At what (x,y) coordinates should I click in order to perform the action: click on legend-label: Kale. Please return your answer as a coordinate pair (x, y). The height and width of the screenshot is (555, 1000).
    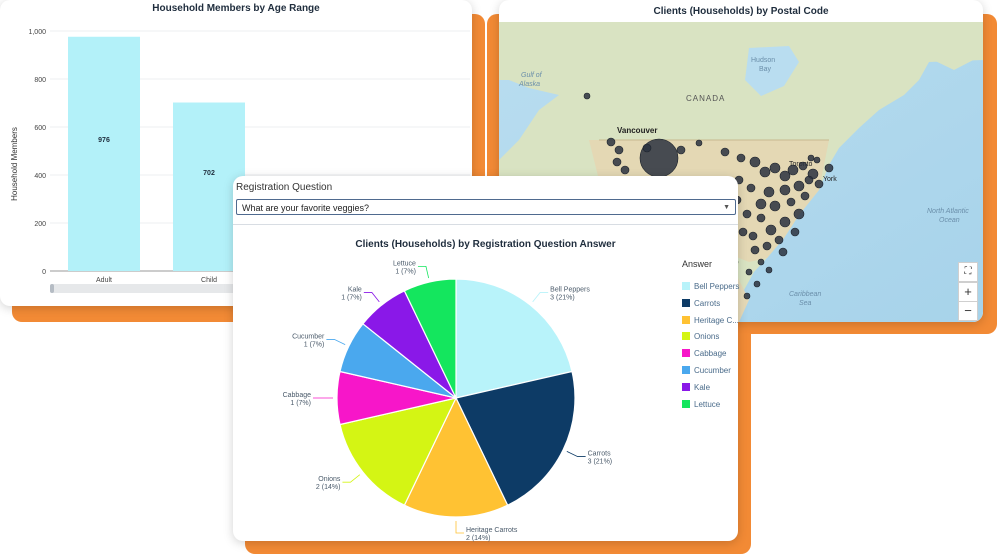
    Looking at the image, I should click on (702, 387).